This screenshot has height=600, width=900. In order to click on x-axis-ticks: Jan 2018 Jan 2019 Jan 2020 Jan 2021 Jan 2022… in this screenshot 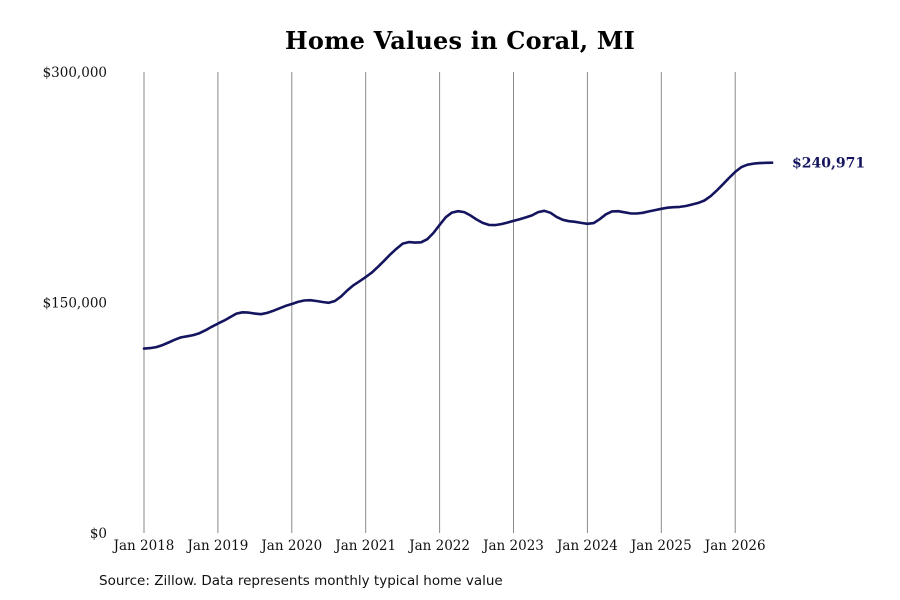, I will do `click(439, 546)`.